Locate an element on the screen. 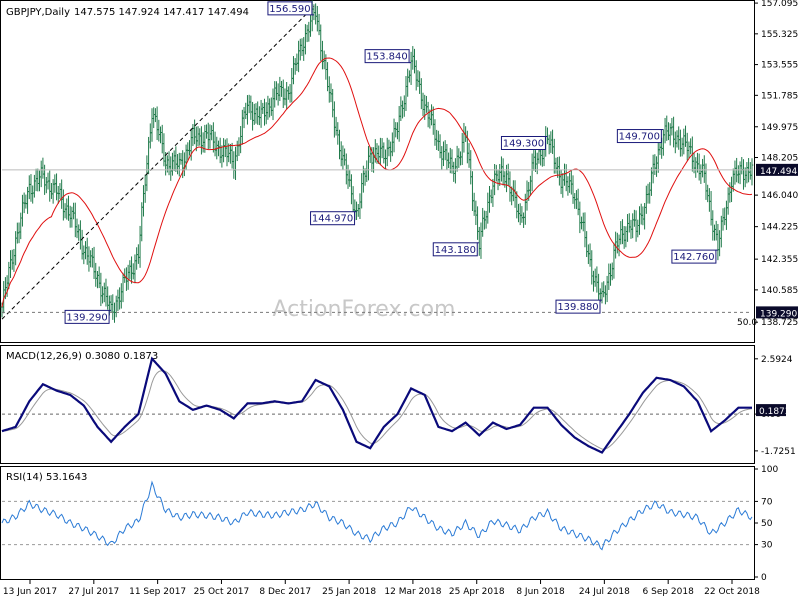 This screenshot has height=605, width=800. price-label: 144.970 is located at coordinates (333, 218).